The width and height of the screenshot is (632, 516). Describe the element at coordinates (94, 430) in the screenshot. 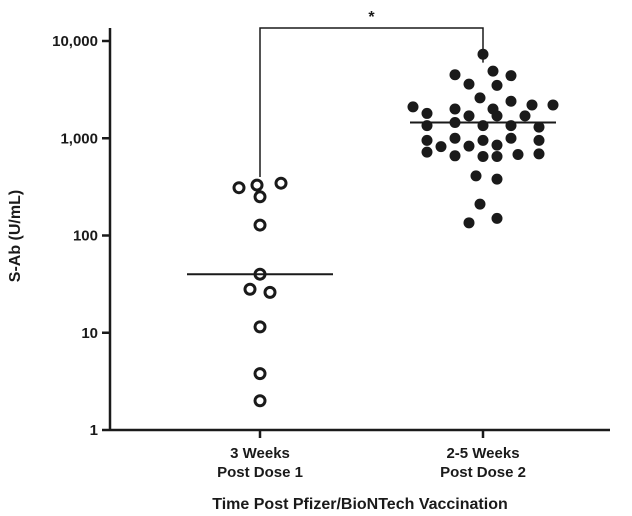

I see `y-tick-label: 1` at that location.